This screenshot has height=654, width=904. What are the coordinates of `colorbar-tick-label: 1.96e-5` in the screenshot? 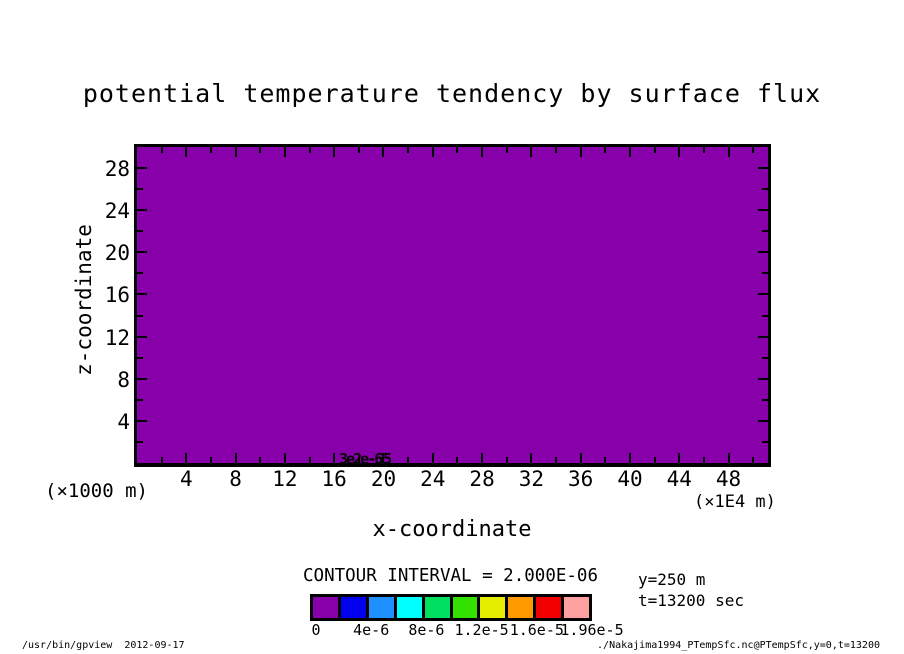 It's located at (592, 630).